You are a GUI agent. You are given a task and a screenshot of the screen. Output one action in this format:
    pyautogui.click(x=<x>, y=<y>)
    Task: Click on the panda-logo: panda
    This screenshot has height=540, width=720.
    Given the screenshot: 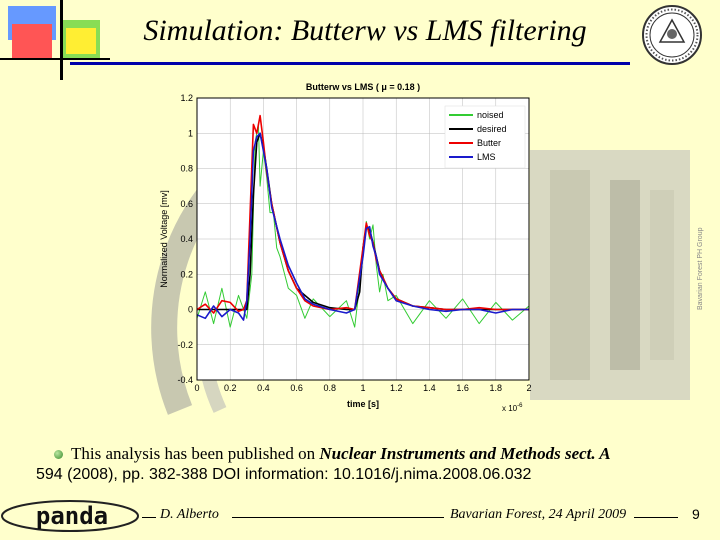 What is the action you would take?
    pyautogui.click(x=70, y=516)
    